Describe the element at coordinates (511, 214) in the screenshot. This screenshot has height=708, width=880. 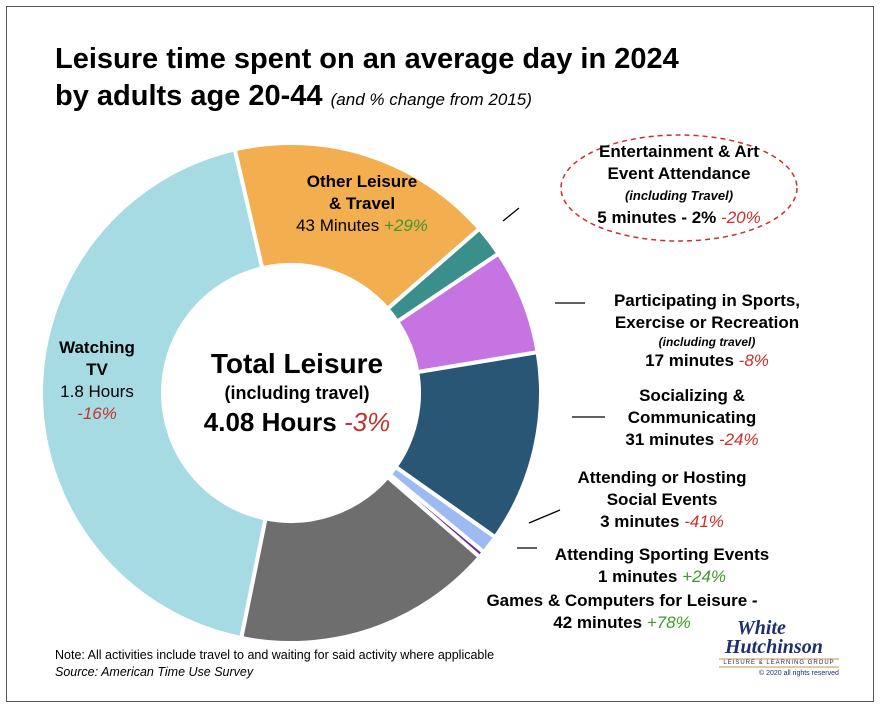
I see `leader-entertainment` at that location.